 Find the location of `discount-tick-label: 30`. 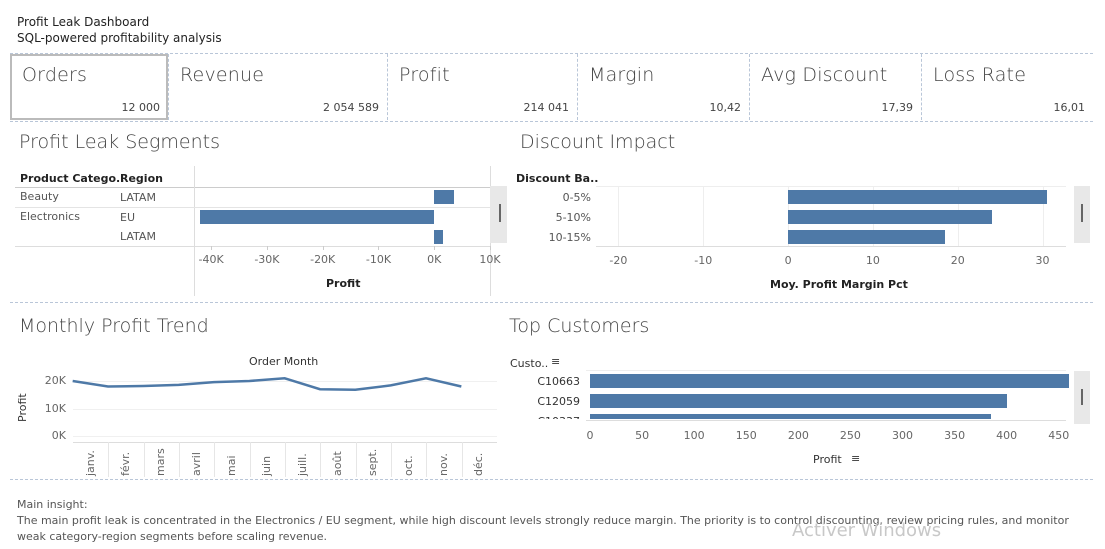

discount-tick-label: 30 is located at coordinates (1042, 260).